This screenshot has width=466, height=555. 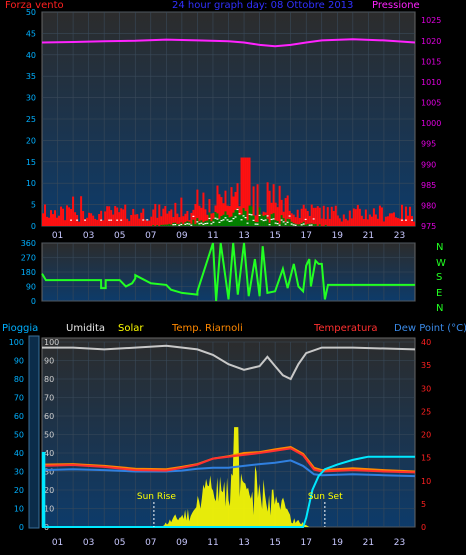 What do you see at coordinates (439, 277) in the screenshot?
I see `compass-s: S` at bounding box center [439, 277].